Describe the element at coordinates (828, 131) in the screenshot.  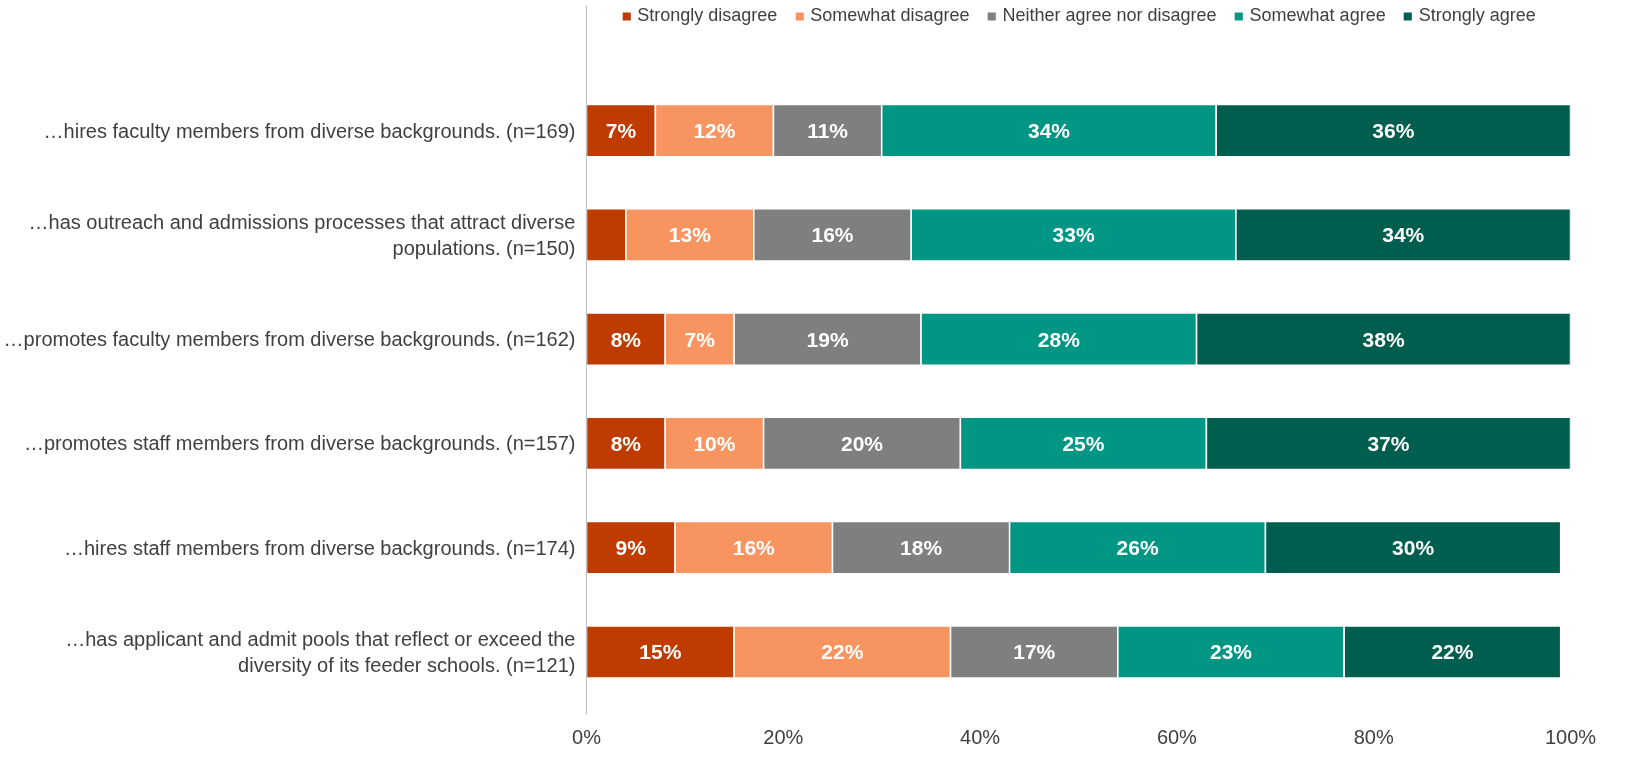
I see `data-label: 11%` at that location.